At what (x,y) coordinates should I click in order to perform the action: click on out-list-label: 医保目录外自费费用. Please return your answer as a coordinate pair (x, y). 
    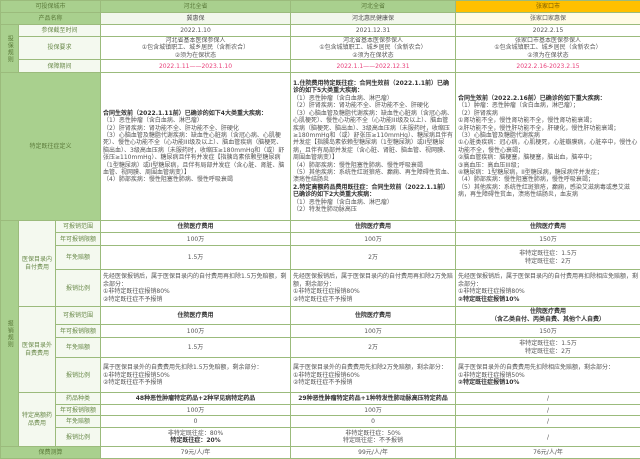
    Looking at the image, I should click on (37, 350).